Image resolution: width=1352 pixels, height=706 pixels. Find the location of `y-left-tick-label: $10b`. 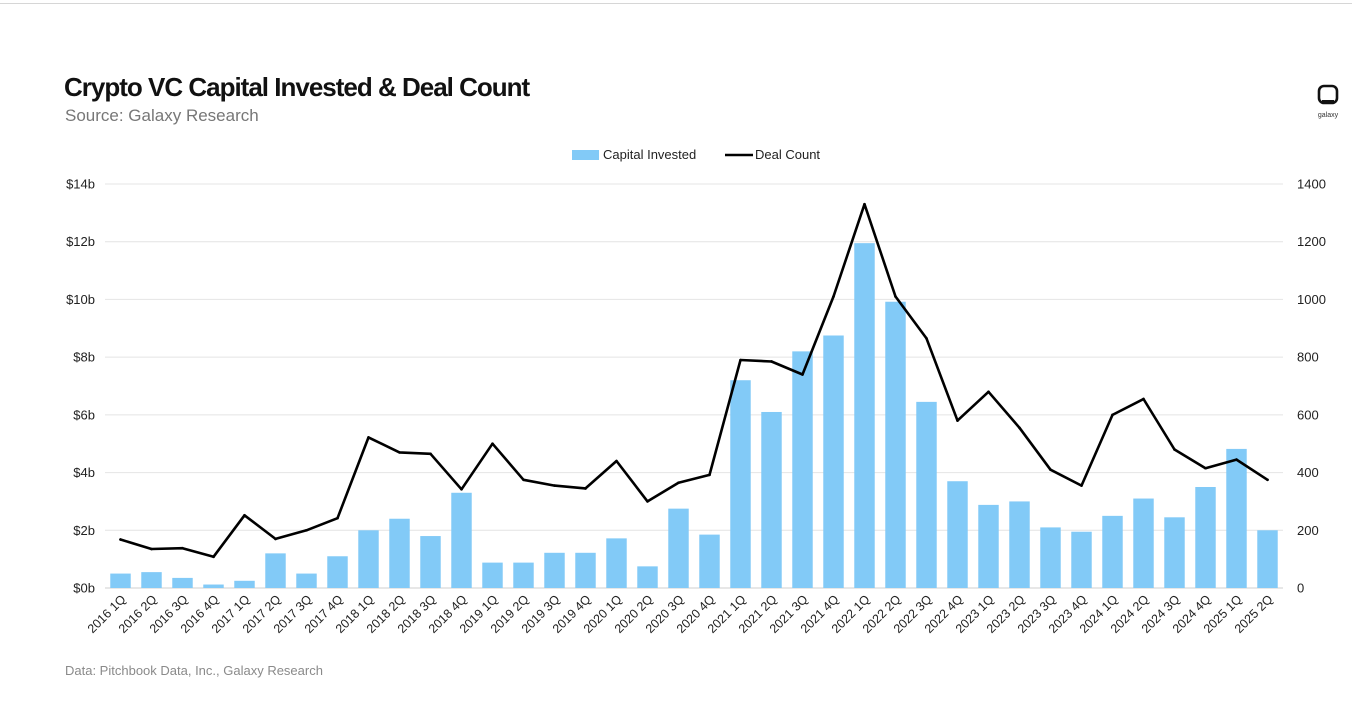

y-left-tick-label: $10b is located at coordinates (80, 299).